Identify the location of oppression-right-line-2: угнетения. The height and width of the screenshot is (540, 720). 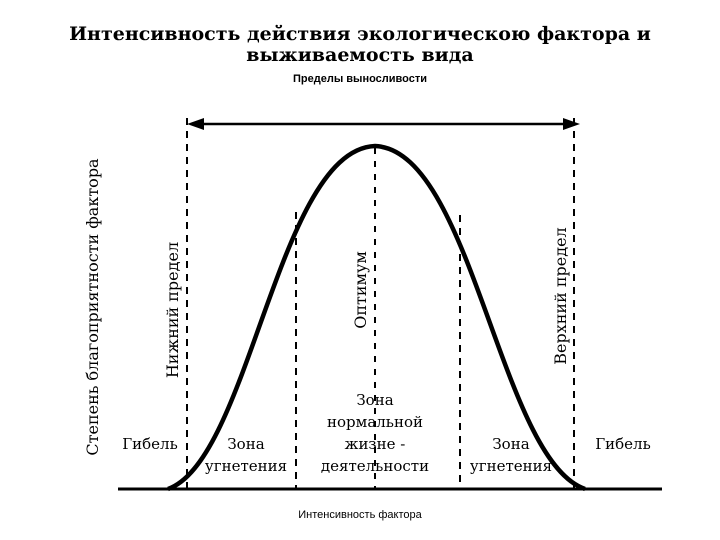
(511, 466).